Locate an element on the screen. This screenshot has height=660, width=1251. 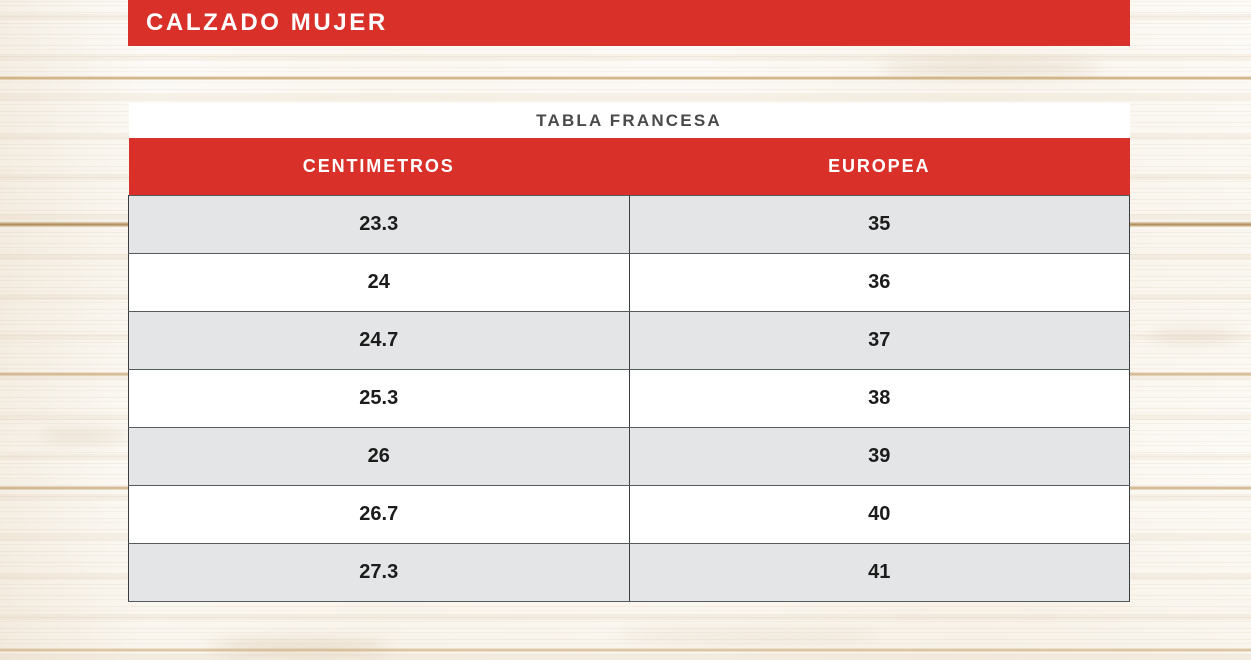
table-subtitle-head: TABLA FRANCESA is located at coordinates (629, 120).